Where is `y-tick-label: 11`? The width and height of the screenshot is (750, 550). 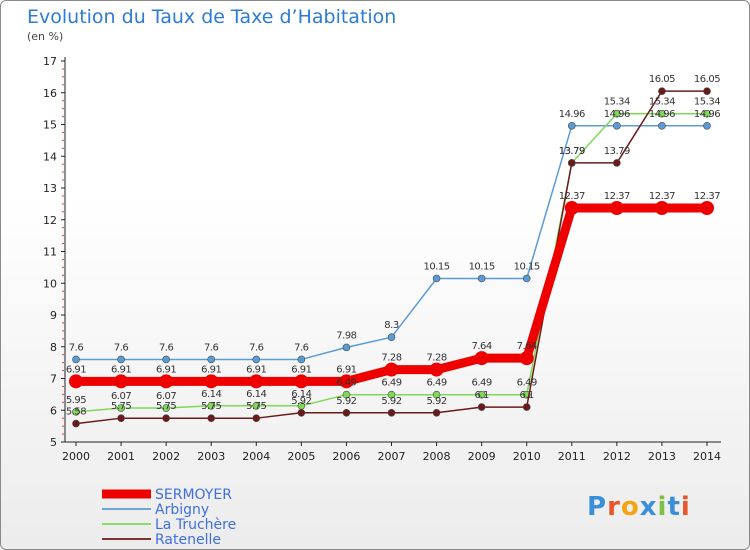
y-tick-label: 11 is located at coordinates (50, 252).